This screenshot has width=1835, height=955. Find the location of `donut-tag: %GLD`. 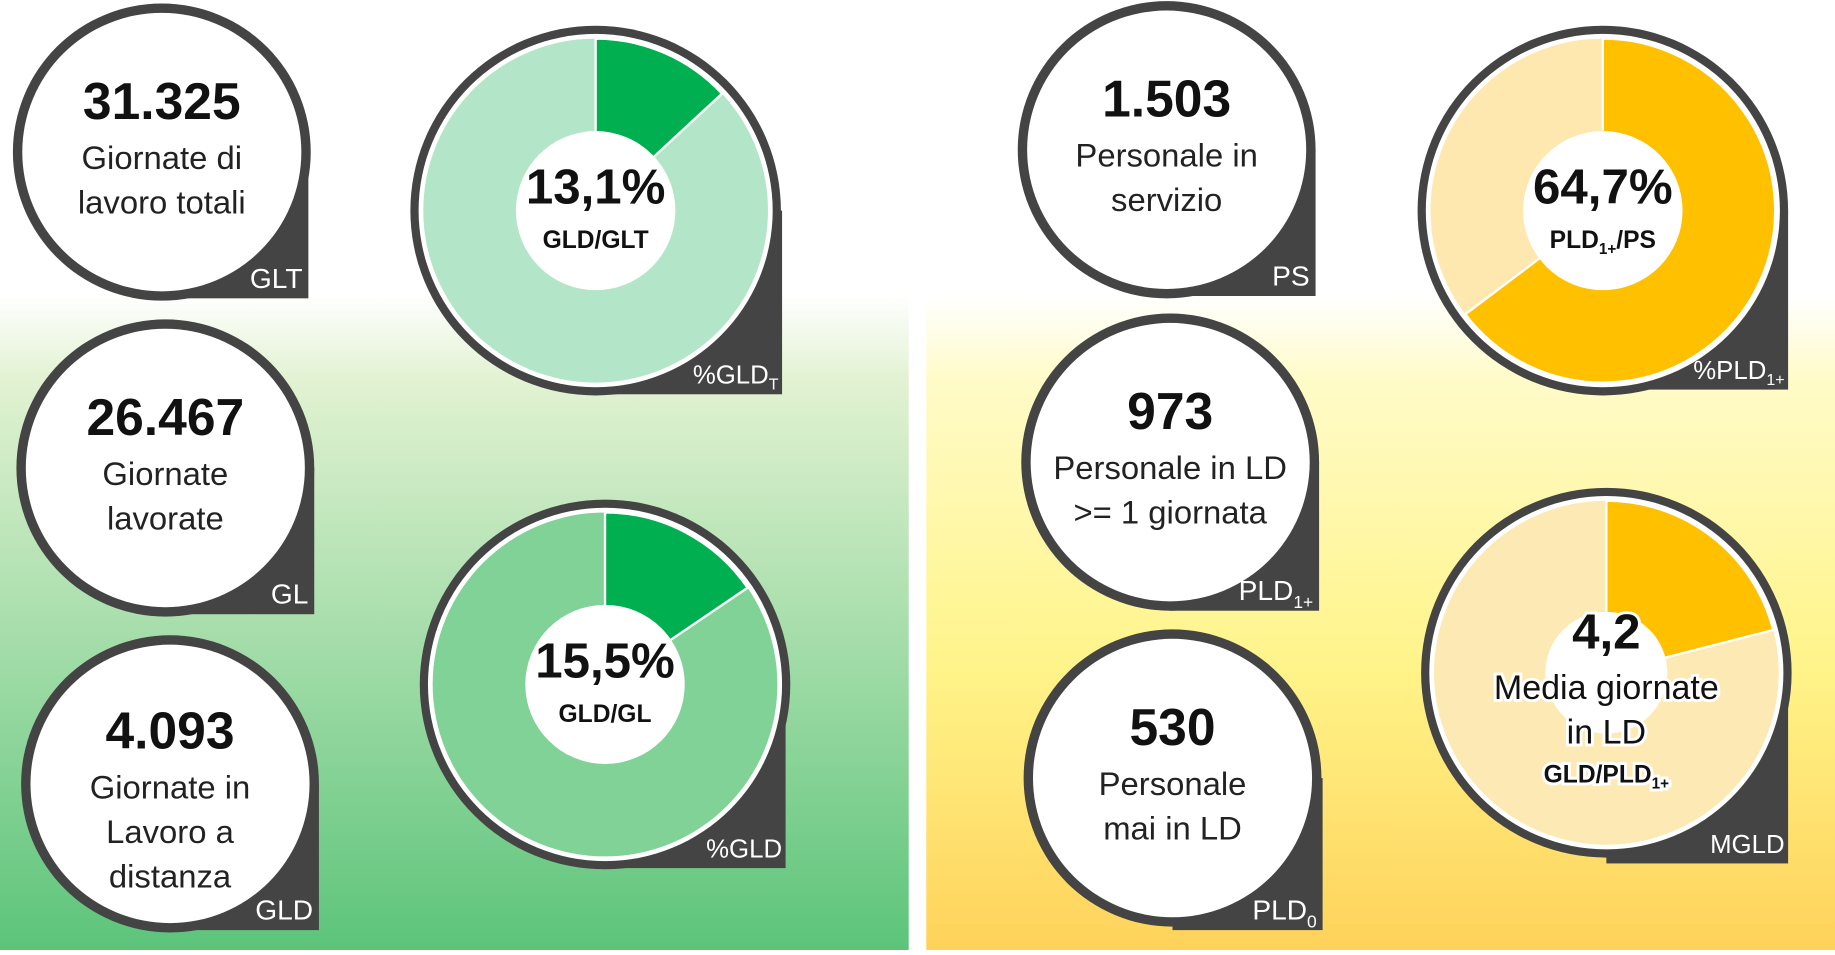

donut-tag: %GLD is located at coordinates (744, 849).